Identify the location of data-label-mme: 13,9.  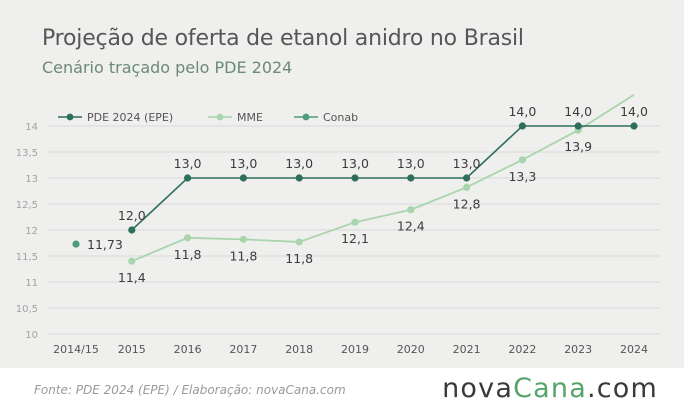
(578, 146).